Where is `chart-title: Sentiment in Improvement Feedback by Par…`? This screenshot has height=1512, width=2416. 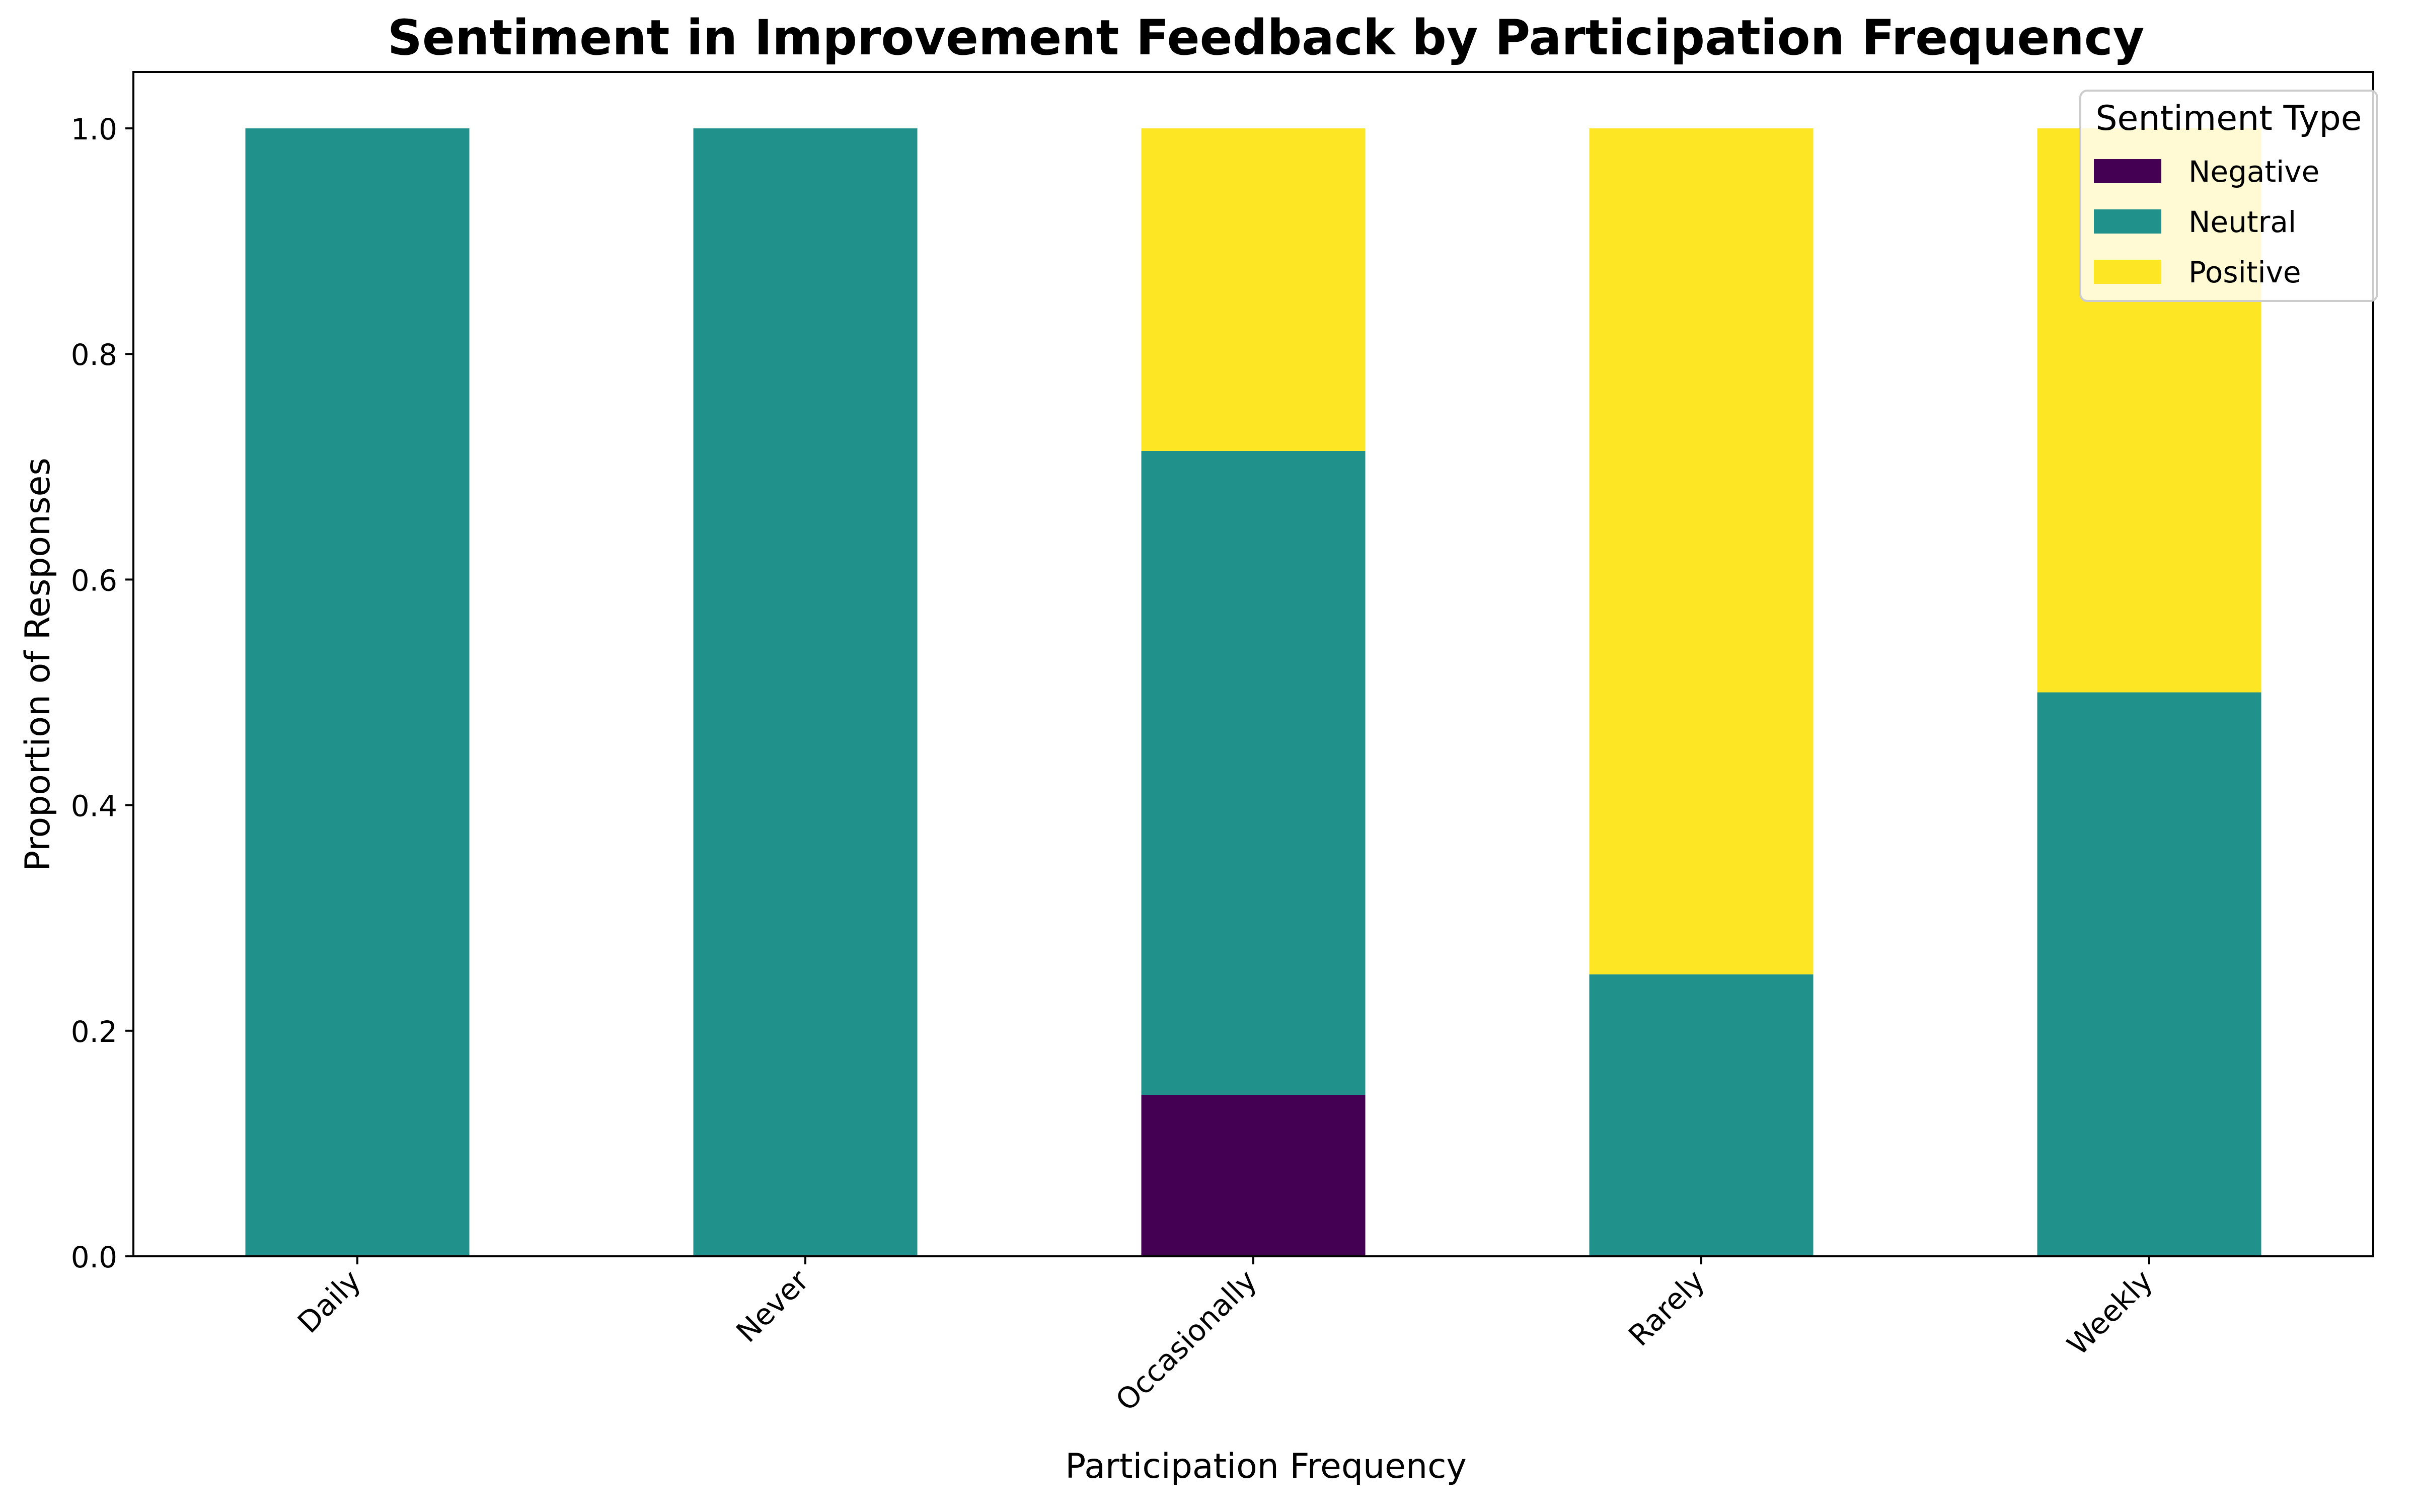 chart-title: Sentiment in Improvement Feedback by Par… is located at coordinates (1266, 38).